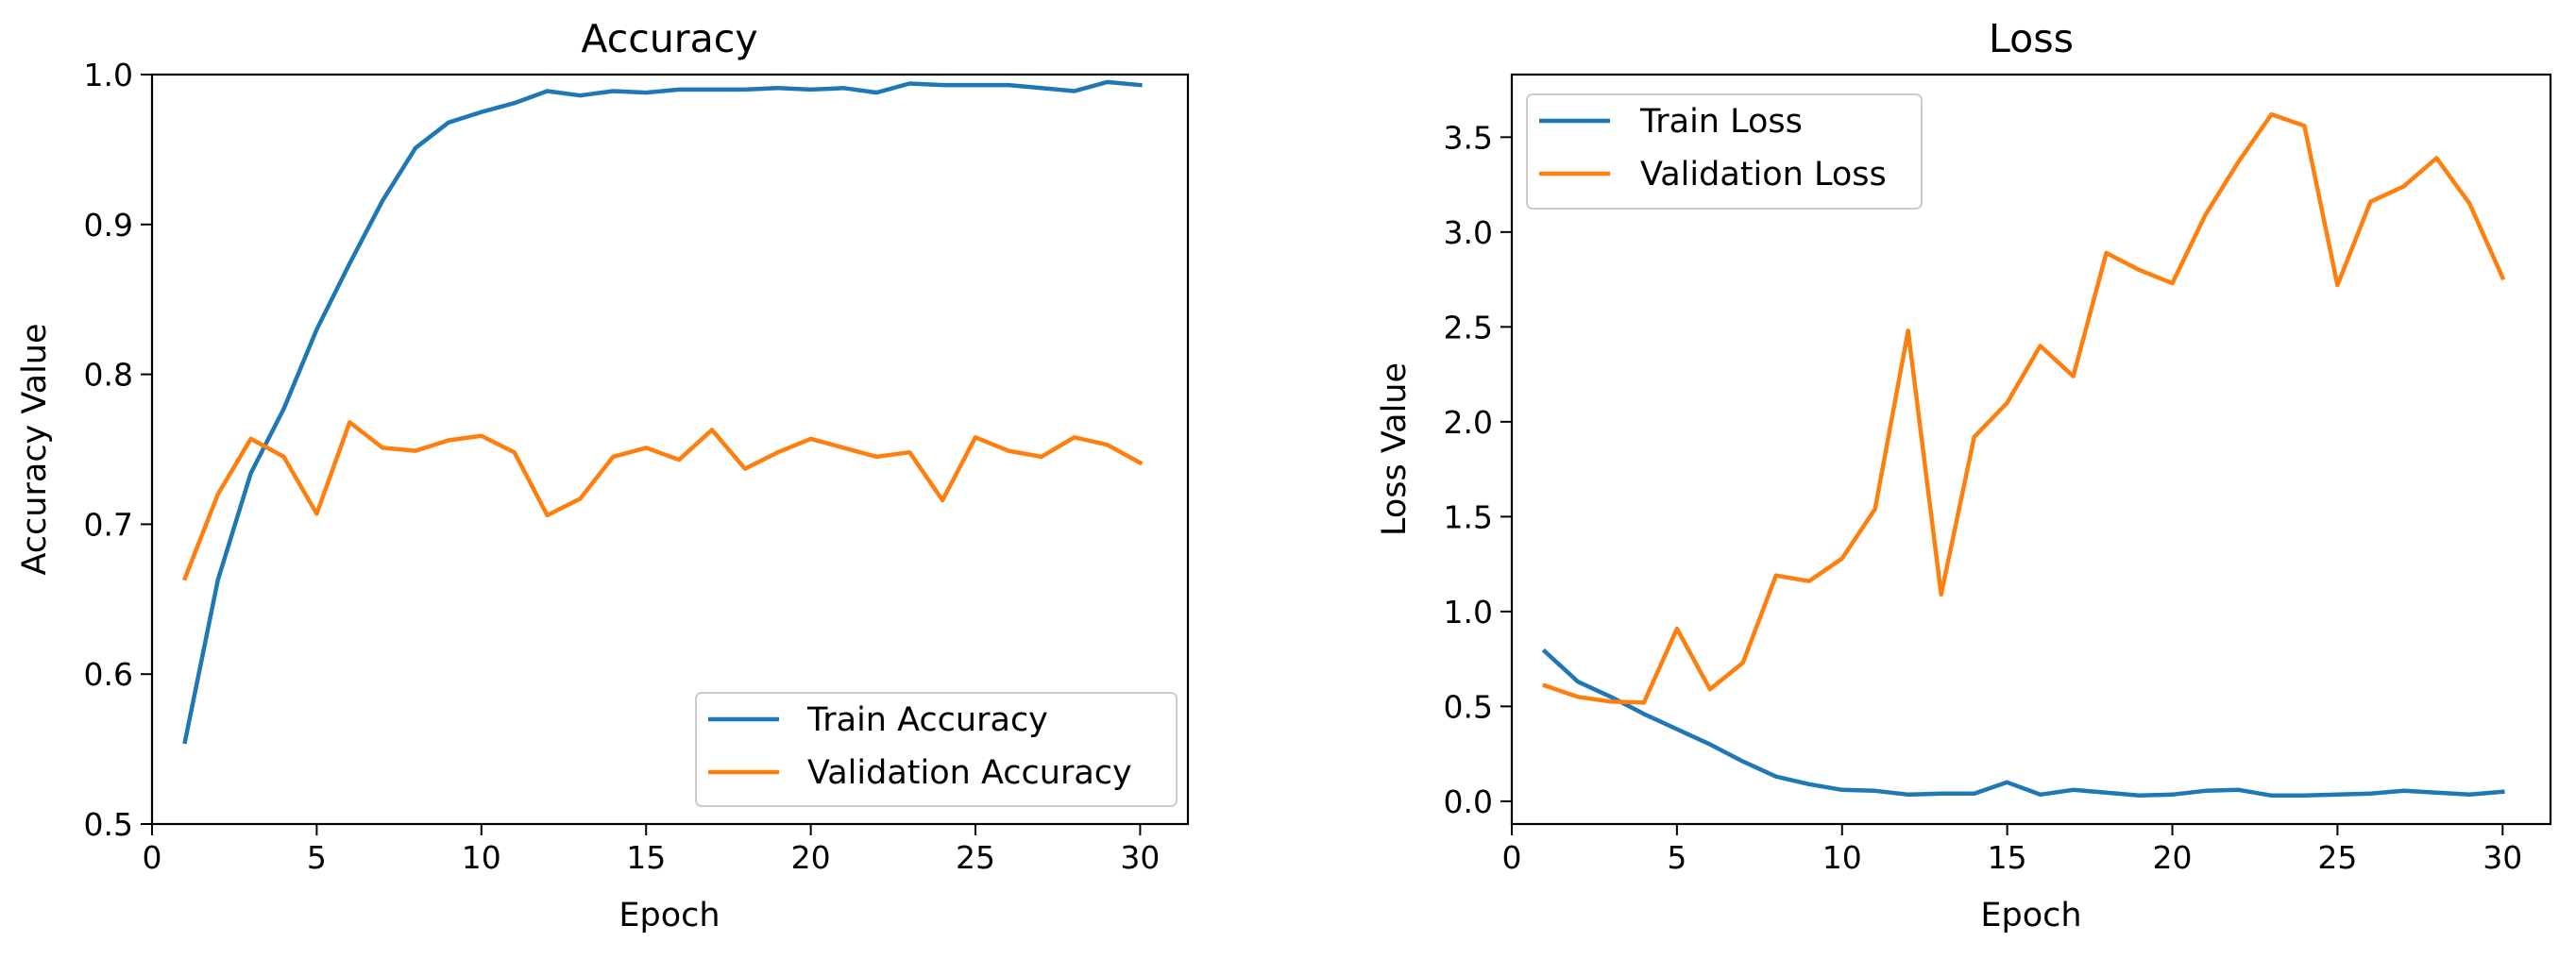 The width and height of the screenshot is (2576, 959). What do you see at coordinates (669, 38) in the screenshot?
I see `accuracy-title: Accuracy` at bounding box center [669, 38].